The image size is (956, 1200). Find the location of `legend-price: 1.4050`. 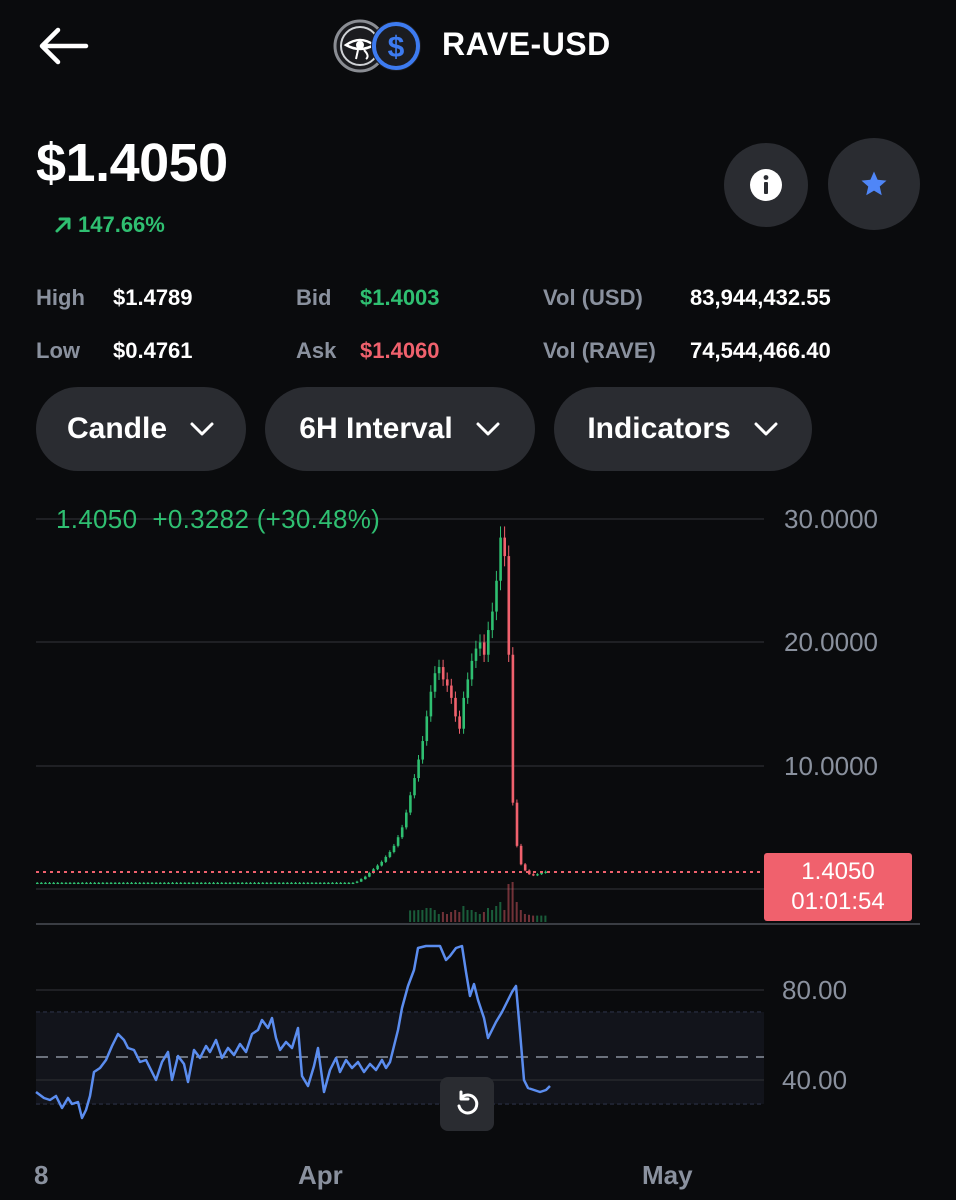

legend-price: 1.4050 is located at coordinates (97, 519).